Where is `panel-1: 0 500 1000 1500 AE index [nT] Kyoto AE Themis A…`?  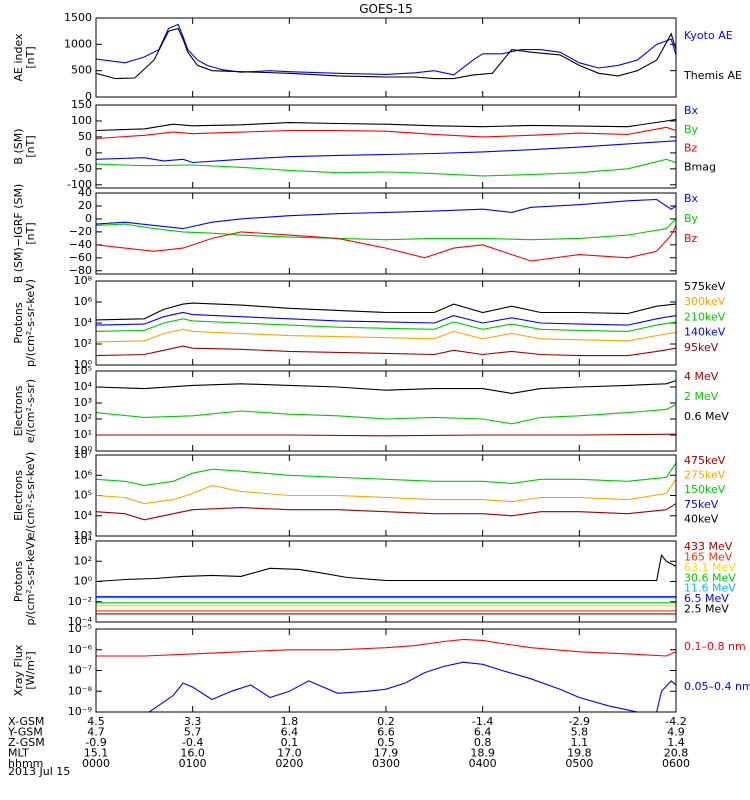
panel-1: 0 500 1000 1500 AE index [nT] Kyoto AE Themis A… is located at coordinates (377, 57).